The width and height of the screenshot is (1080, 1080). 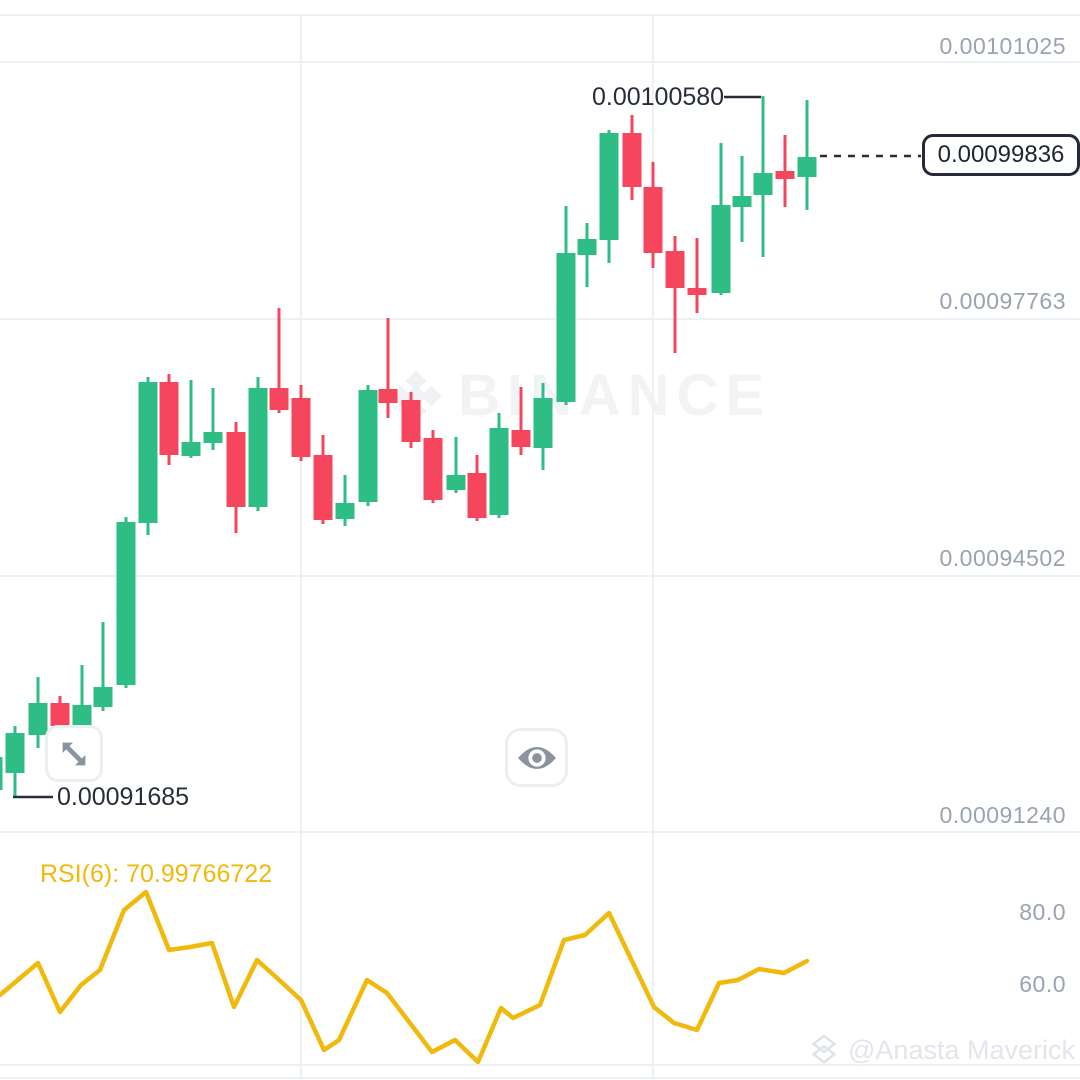 I want to click on price-axis-label: 0.00097763, so click(x=1002, y=301).